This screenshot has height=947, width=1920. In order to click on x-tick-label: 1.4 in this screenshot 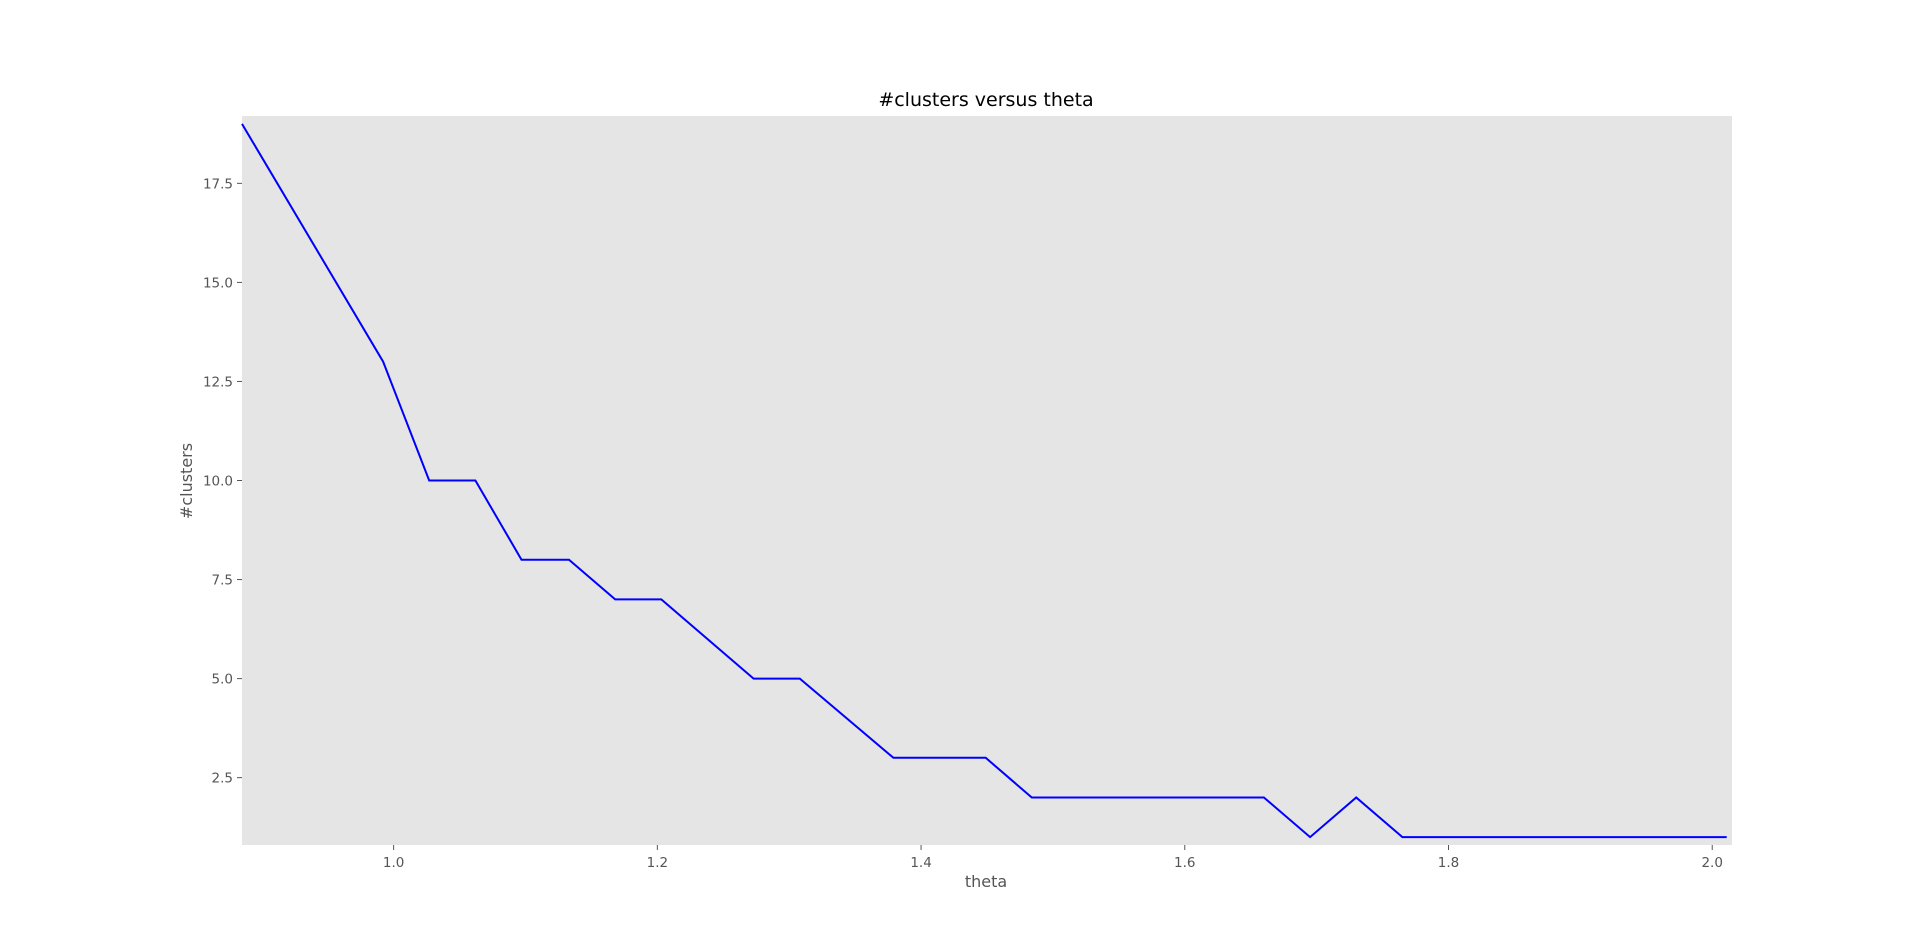, I will do `click(920, 863)`.